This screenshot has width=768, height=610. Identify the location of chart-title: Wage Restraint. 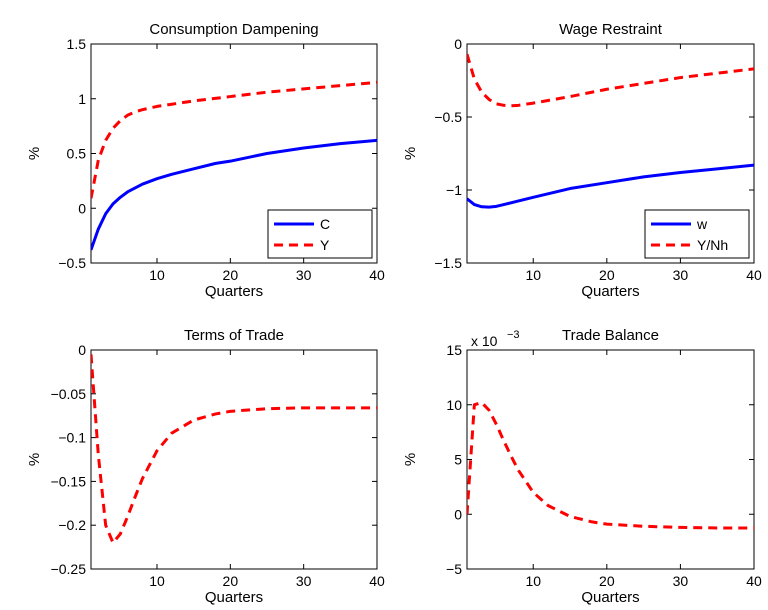
(611, 29).